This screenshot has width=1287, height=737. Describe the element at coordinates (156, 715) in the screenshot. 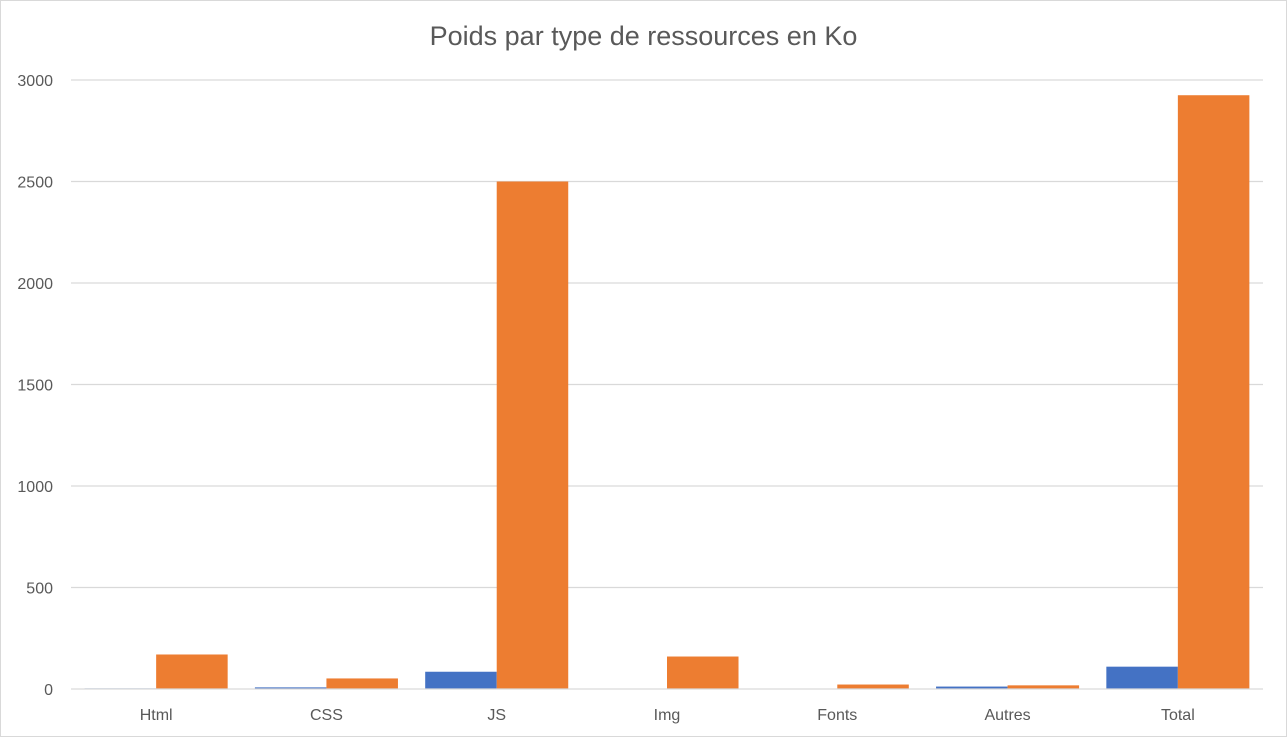

I see `x-tick-label: Html` at that location.